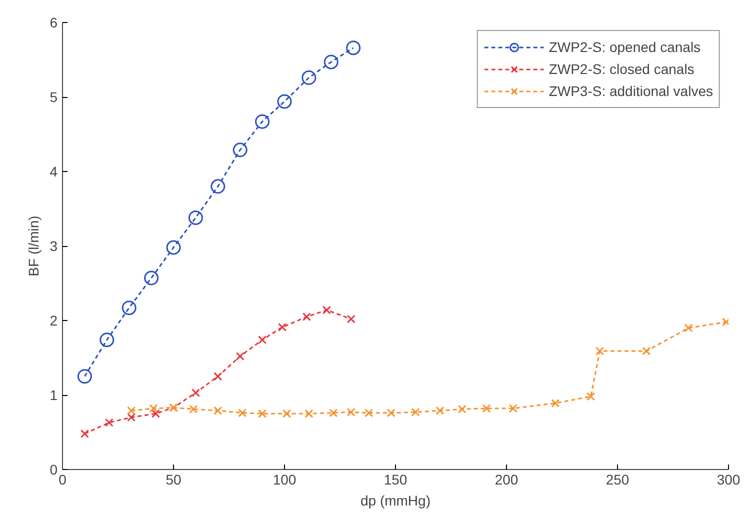  Describe the element at coordinates (54, 22) in the screenshot. I see `y-tick-label: 6` at that location.